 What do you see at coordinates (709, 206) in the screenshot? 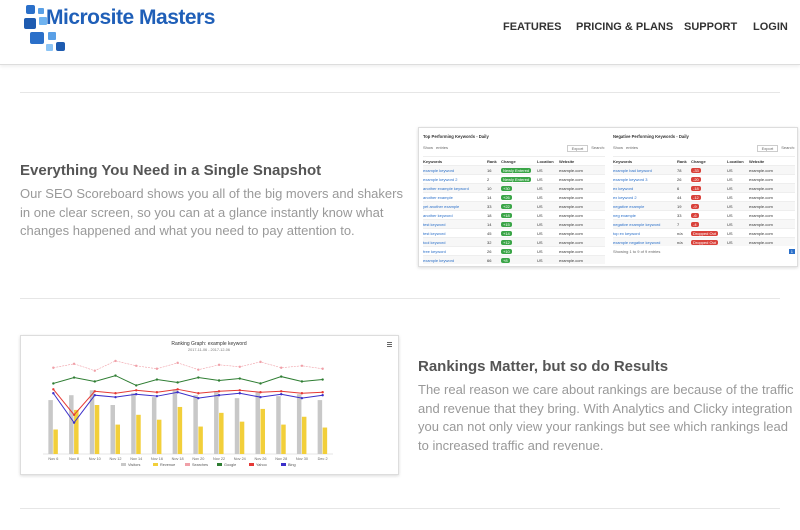
I see `table-cell: -9` at bounding box center [709, 206].